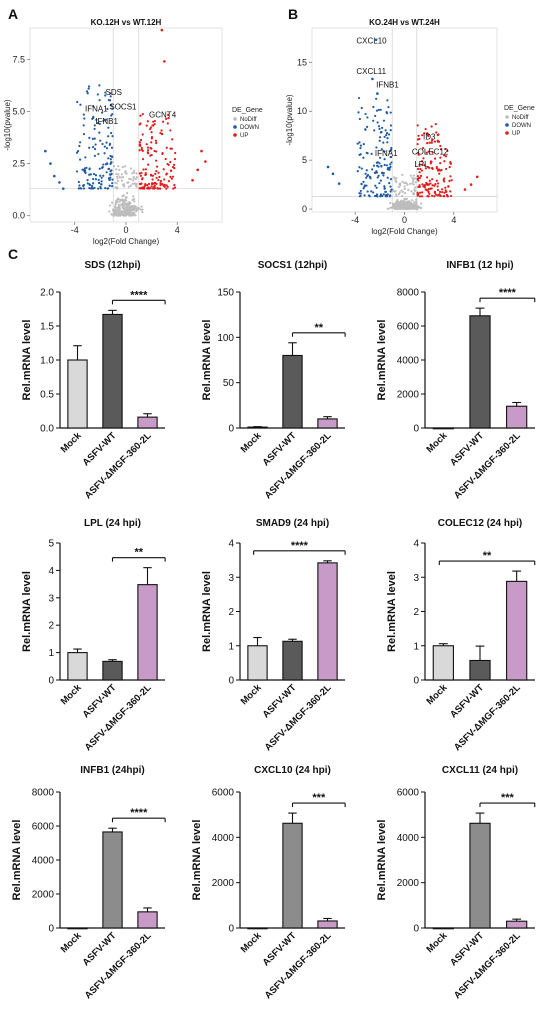  I want to click on y-tick-label: 2000, so click(43, 895).